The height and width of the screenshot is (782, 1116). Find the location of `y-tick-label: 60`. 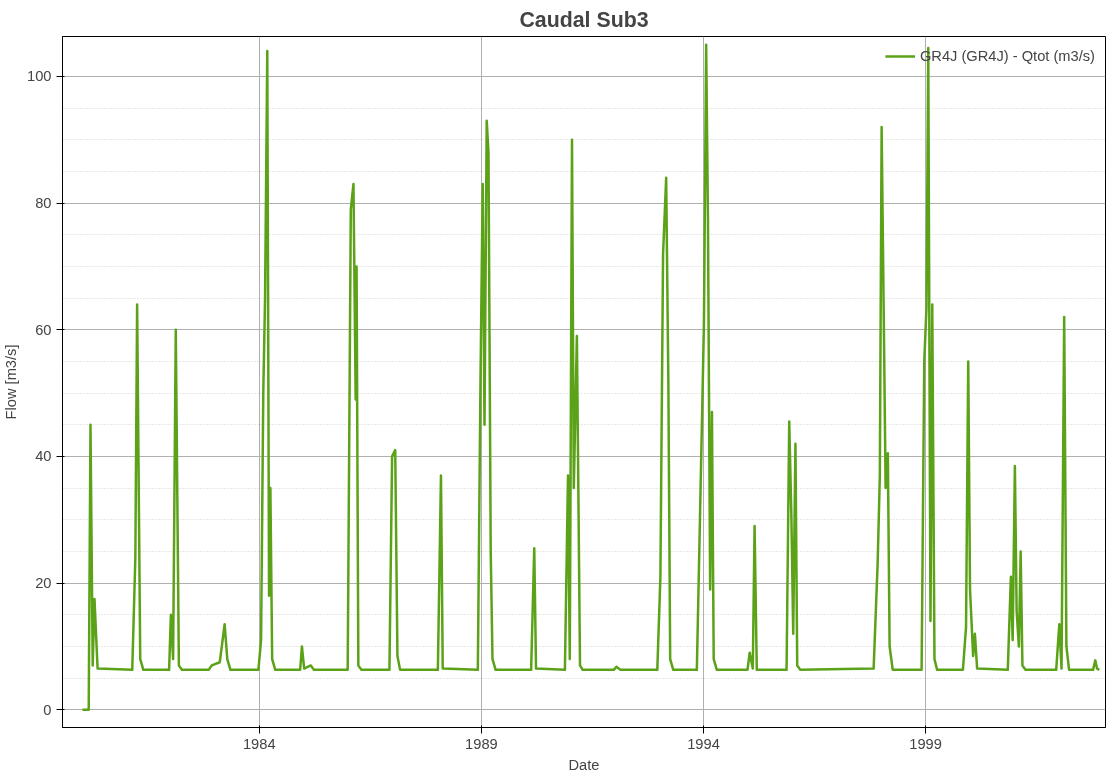

y-tick-label: 60 is located at coordinates (43, 329).